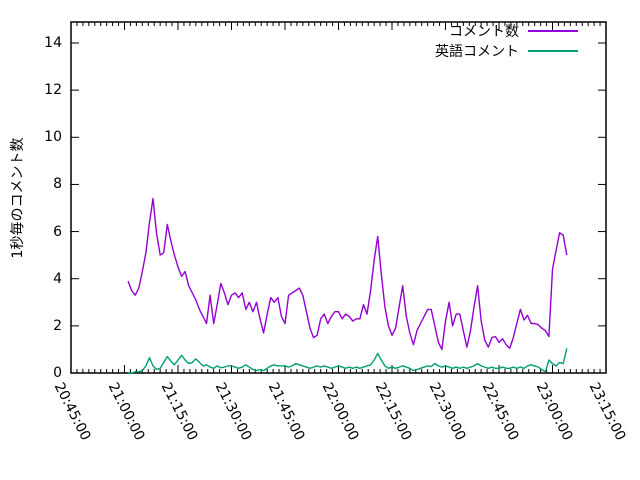 The width and height of the screenshot is (640, 480). Describe the element at coordinates (553, 51) in the screenshot. I see `legend-line-sample-english` at that location.